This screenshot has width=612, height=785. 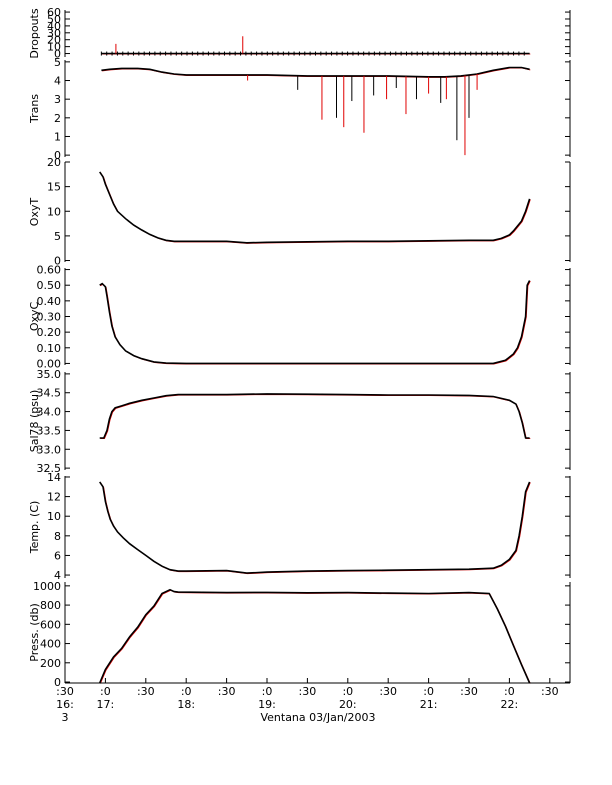 I want to click on series-line-press, so click(x=314, y=636).